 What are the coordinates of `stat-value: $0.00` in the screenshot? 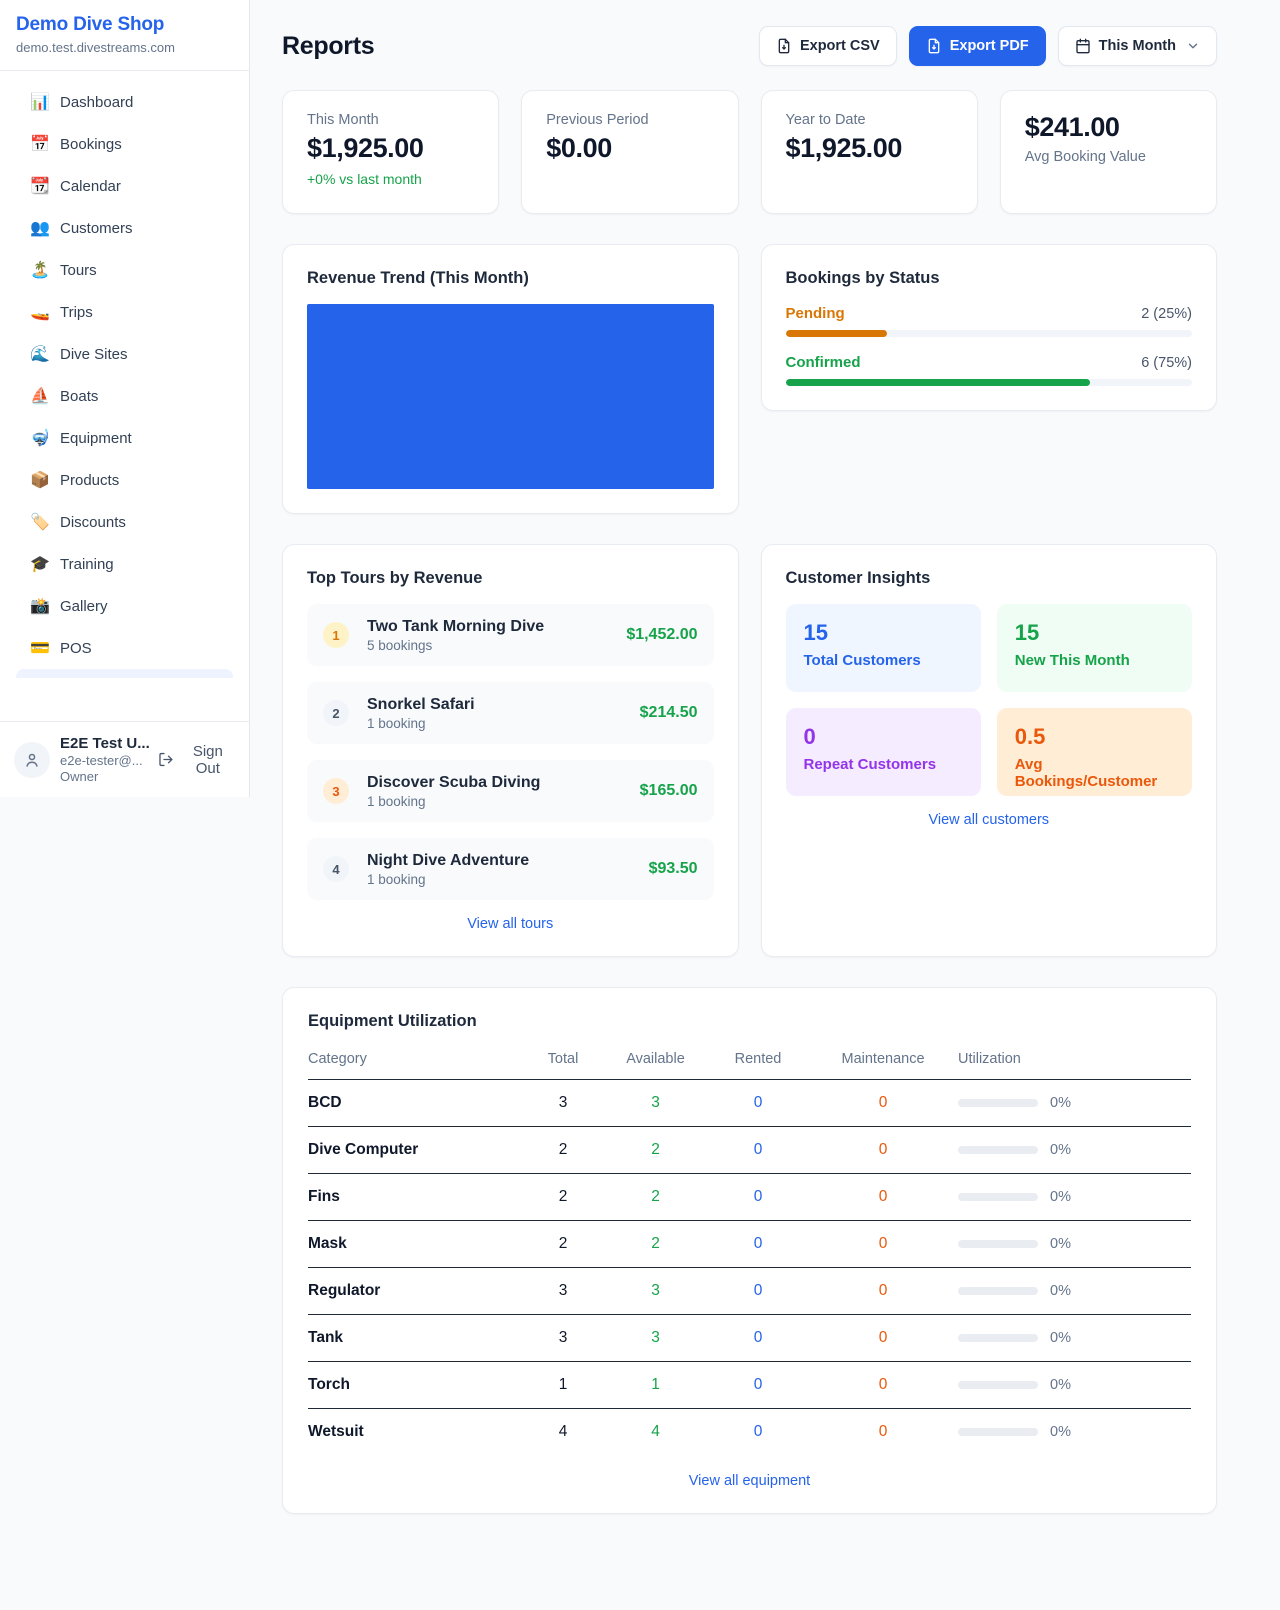 It's located at (579, 148).